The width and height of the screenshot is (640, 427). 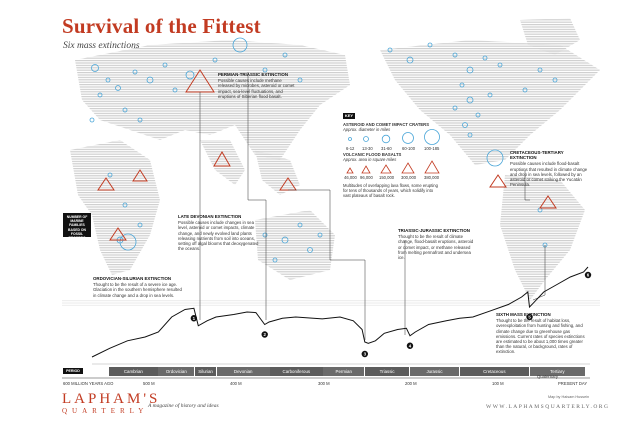 I want to click on tick-100m: 100 M, so click(x=498, y=383).